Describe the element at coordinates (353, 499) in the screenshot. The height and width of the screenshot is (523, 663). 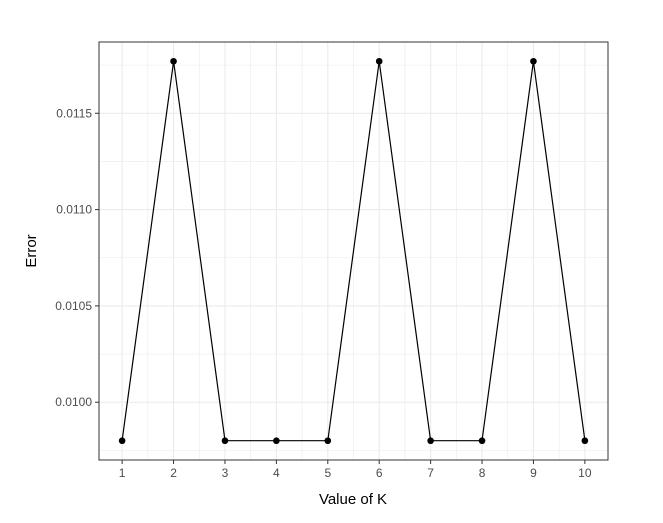
I see `x-axis-title: Value of K` at that location.